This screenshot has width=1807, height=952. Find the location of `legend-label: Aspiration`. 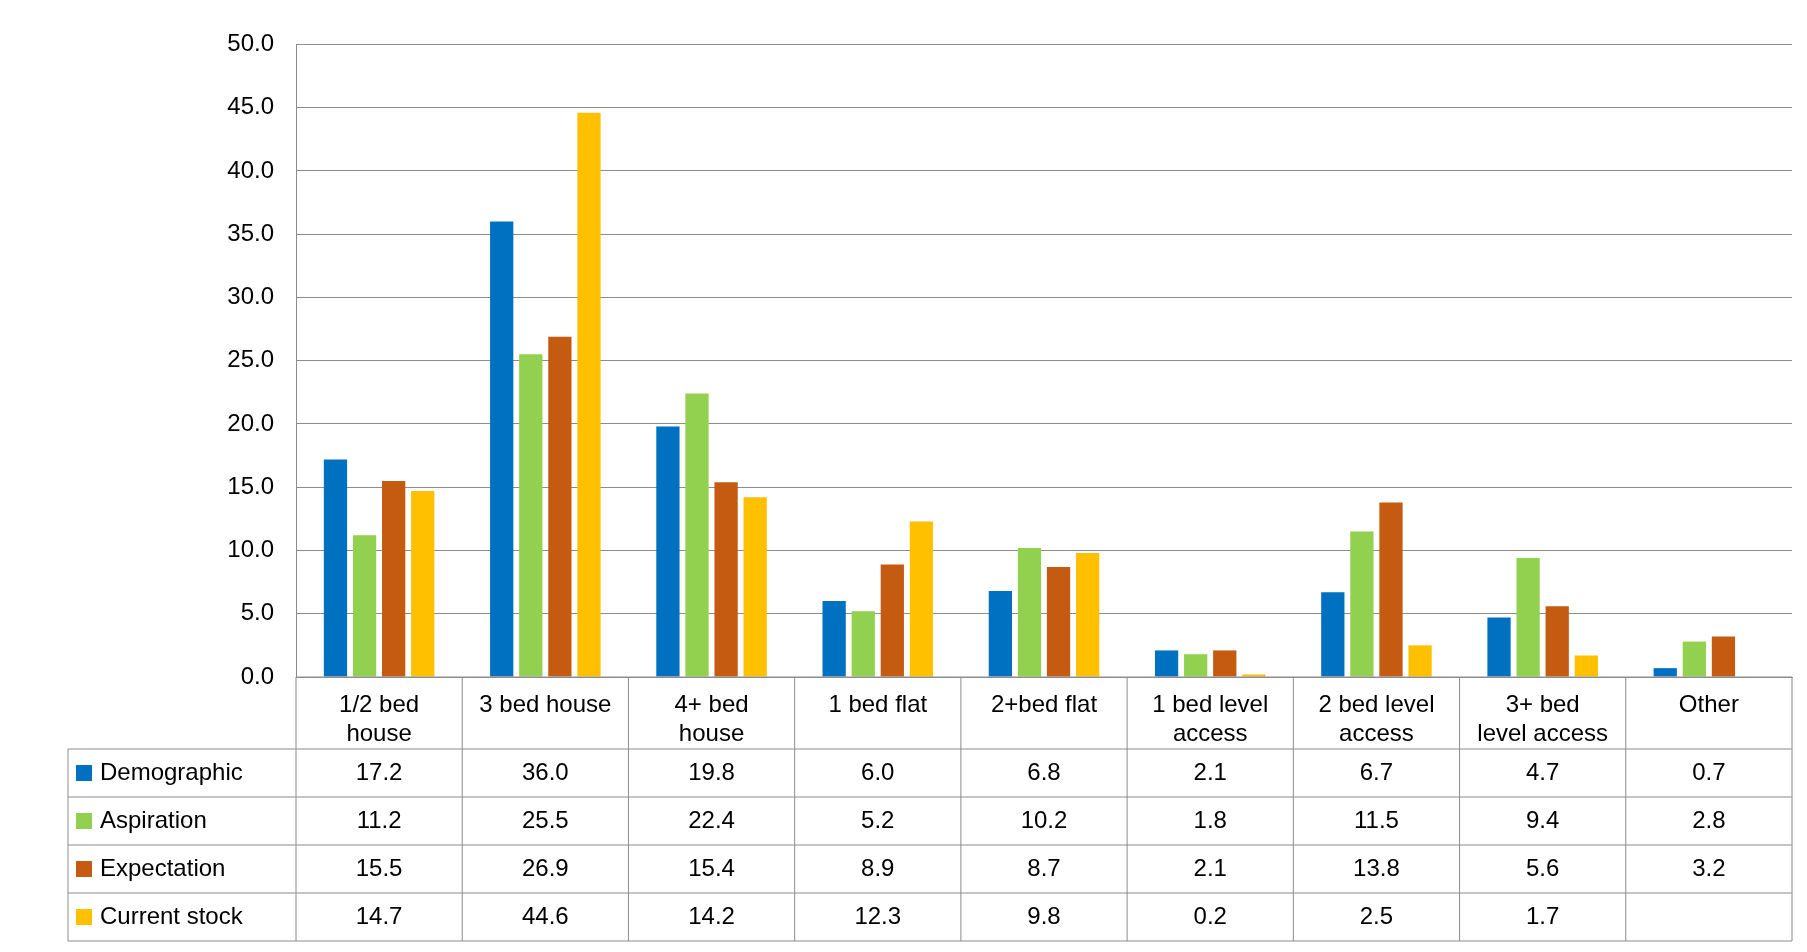

legend-label: Aspiration is located at coordinates (153, 819).